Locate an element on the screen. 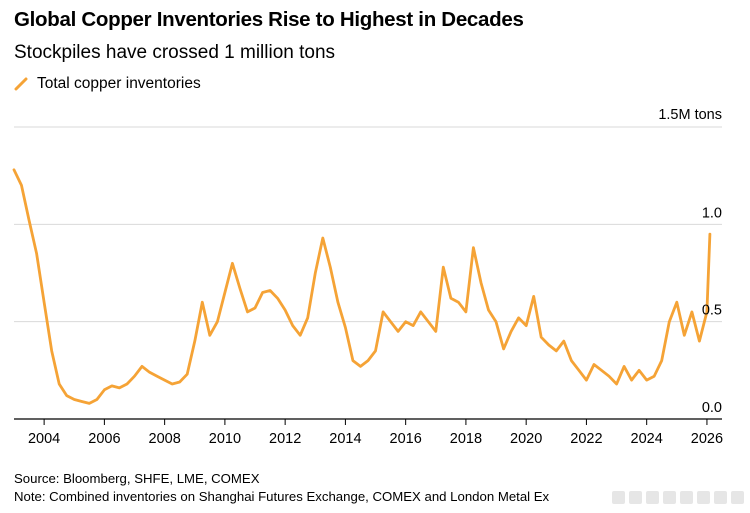 The height and width of the screenshot is (513, 750). x-tick-label: 2008 is located at coordinates (165, 439).